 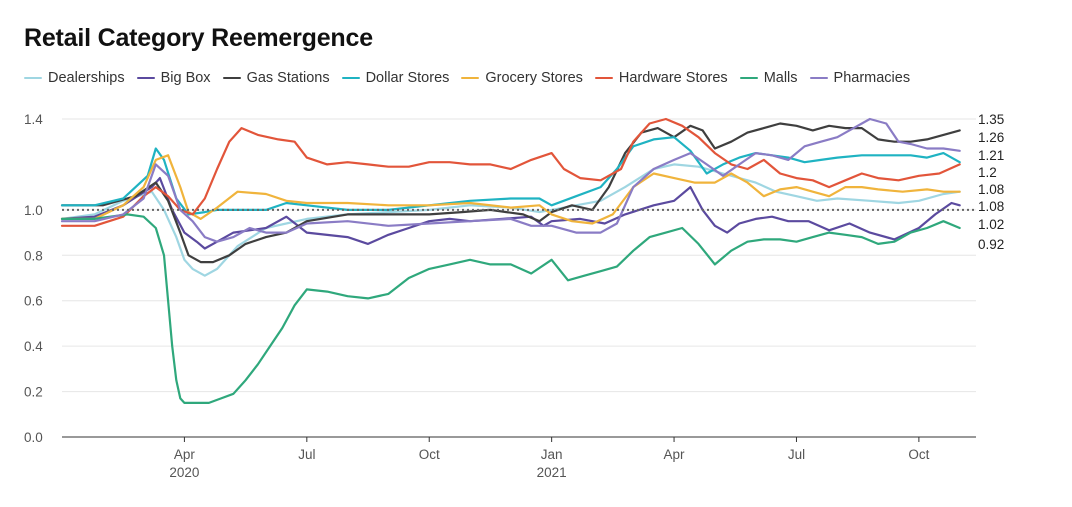 I want to click on end-value-label: 1.35, so click(x=991, y=119).